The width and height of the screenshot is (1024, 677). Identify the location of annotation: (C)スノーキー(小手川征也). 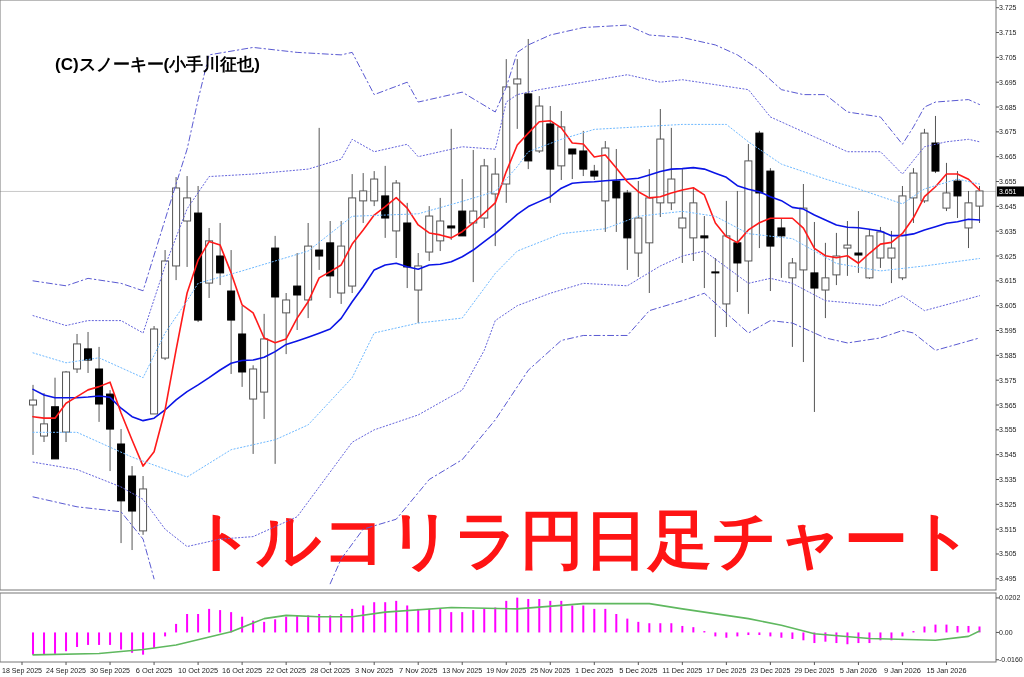
(157, 64).